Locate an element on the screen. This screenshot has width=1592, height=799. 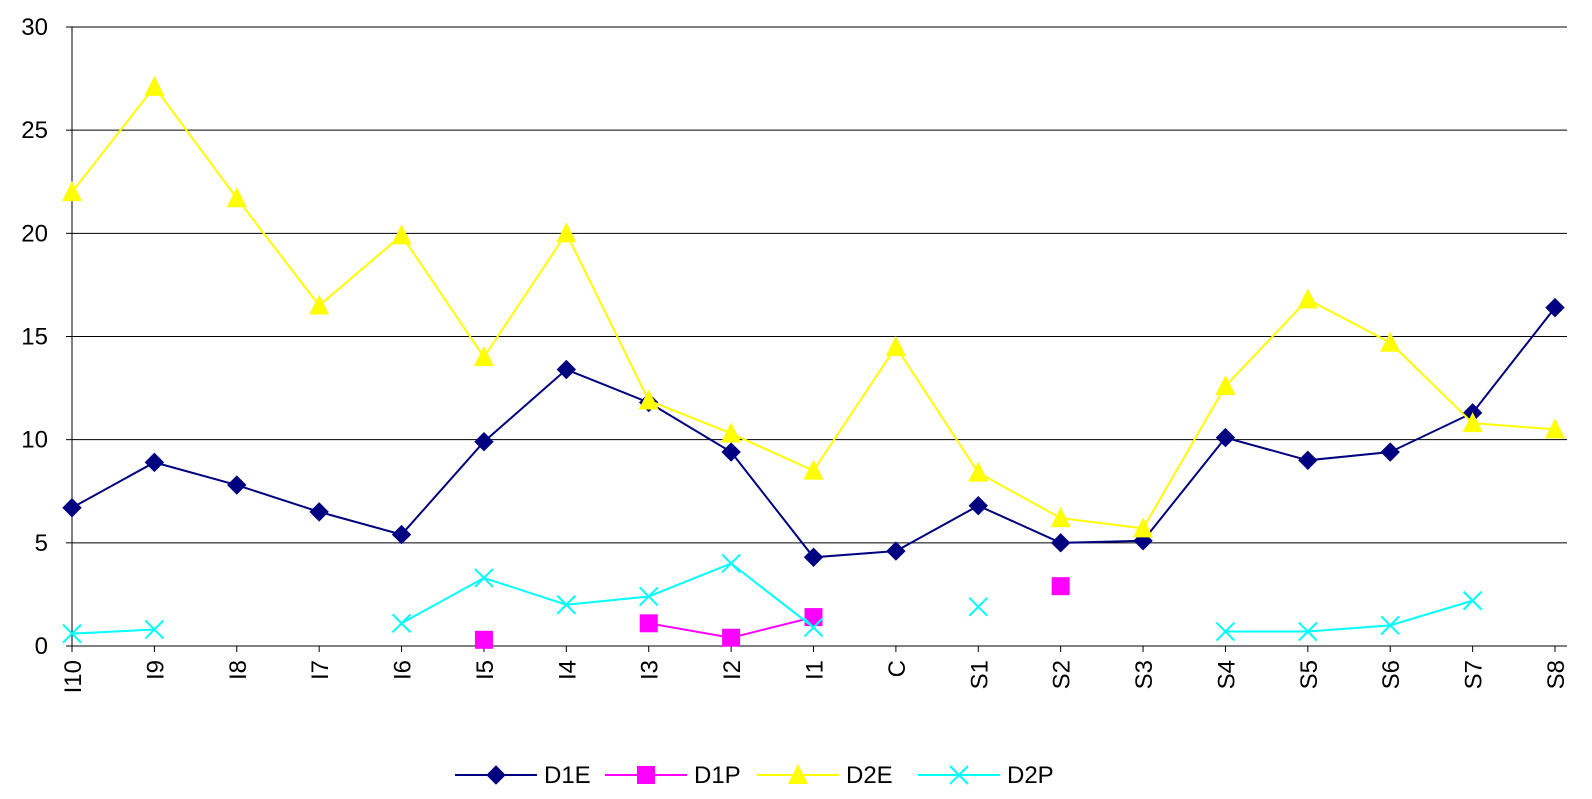
x-tick-label: S2 is located at coordinates (1062, 674).